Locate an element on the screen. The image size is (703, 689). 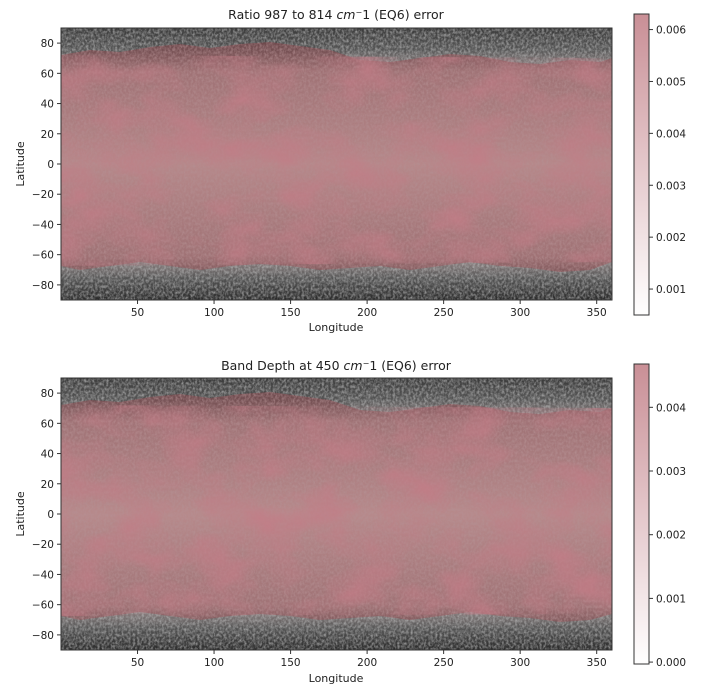
colorbar-ticks: 0.004 0.003 0.002 0.001 0.000 is located at coordinates (667, 535).